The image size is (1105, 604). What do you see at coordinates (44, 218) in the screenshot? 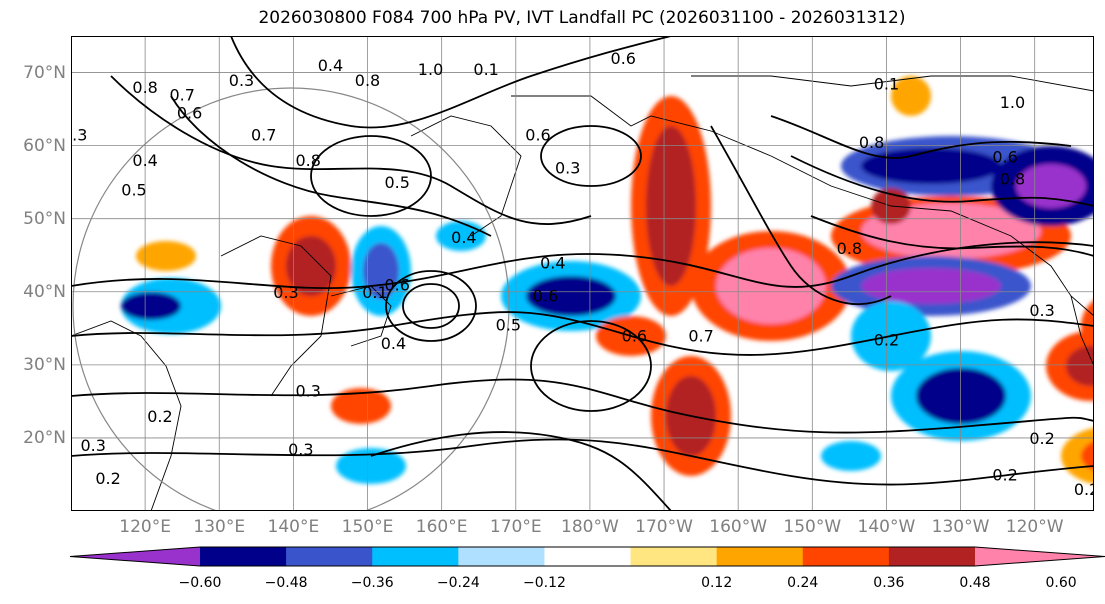
I see `lat-label-2: 50°N` at bounding box center [44, 218].